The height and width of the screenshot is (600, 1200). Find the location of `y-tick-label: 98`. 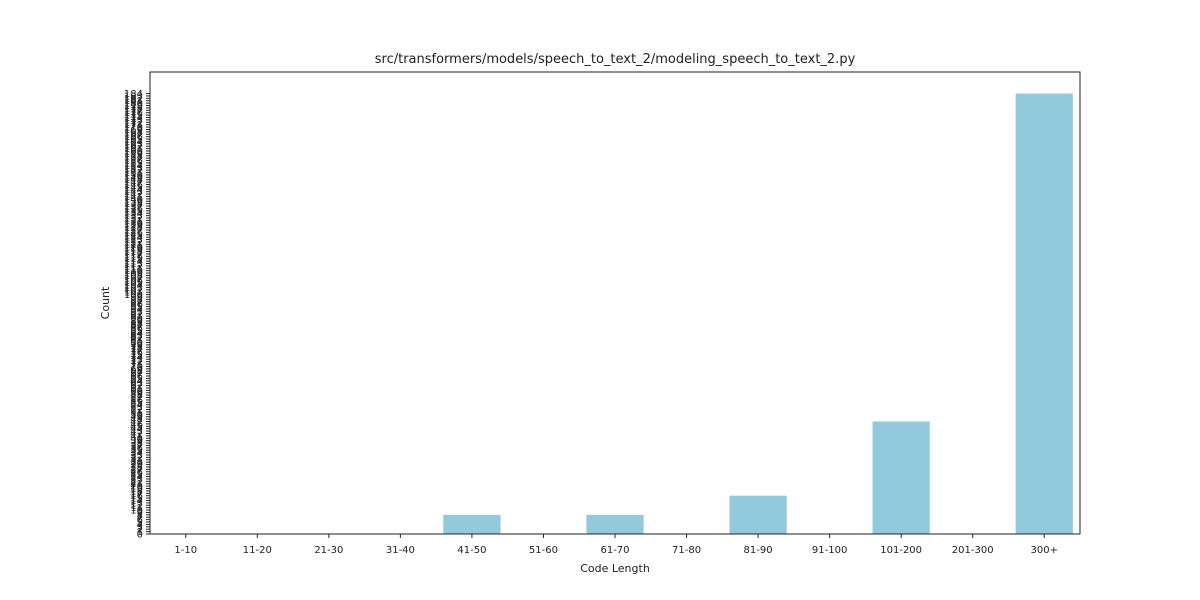

y-tick-label: 98 is located at coordinates (136, 300).